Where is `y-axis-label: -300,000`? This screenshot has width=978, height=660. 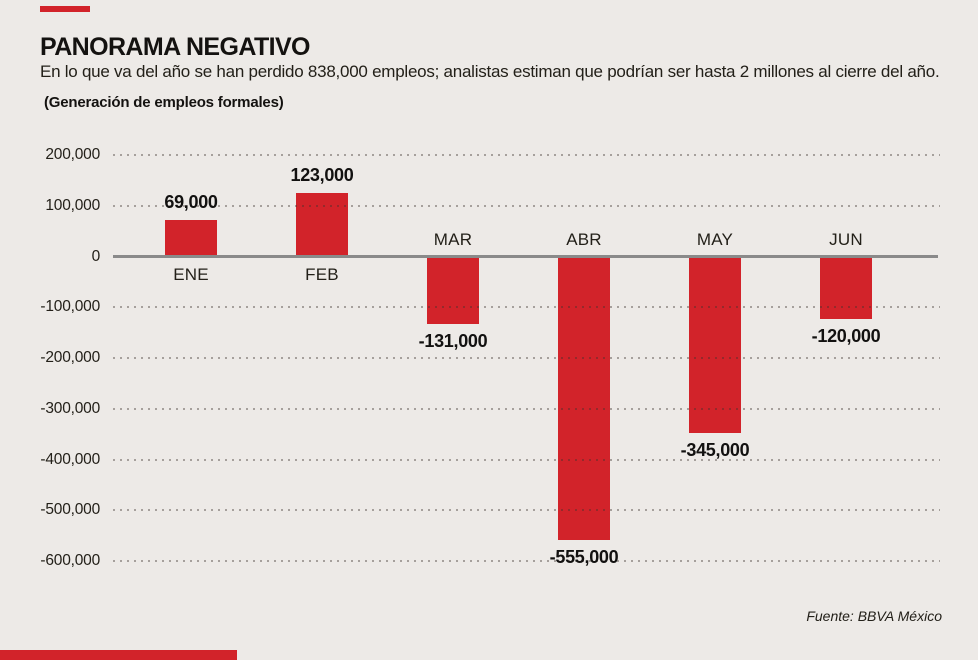
y-axis-label: -300,000 is located at coordinates (70, 408).